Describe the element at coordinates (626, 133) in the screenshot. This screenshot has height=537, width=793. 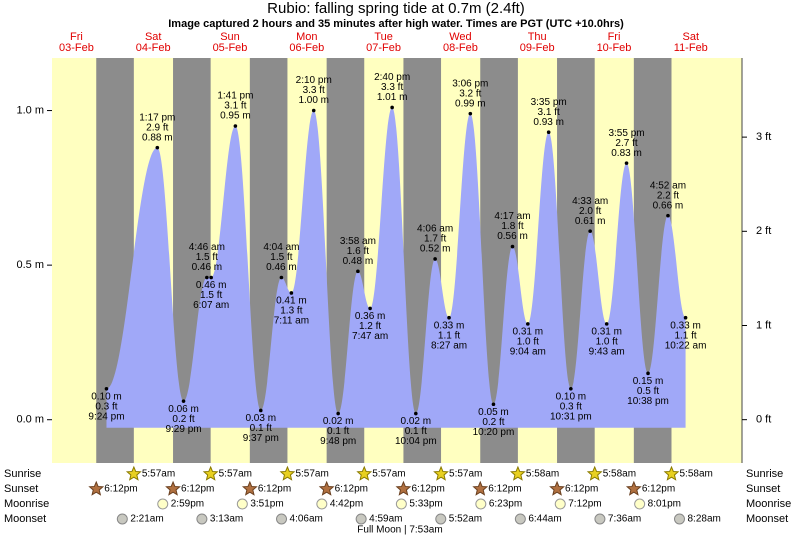
I see `extreme-label: 3:55 pm` at that location.